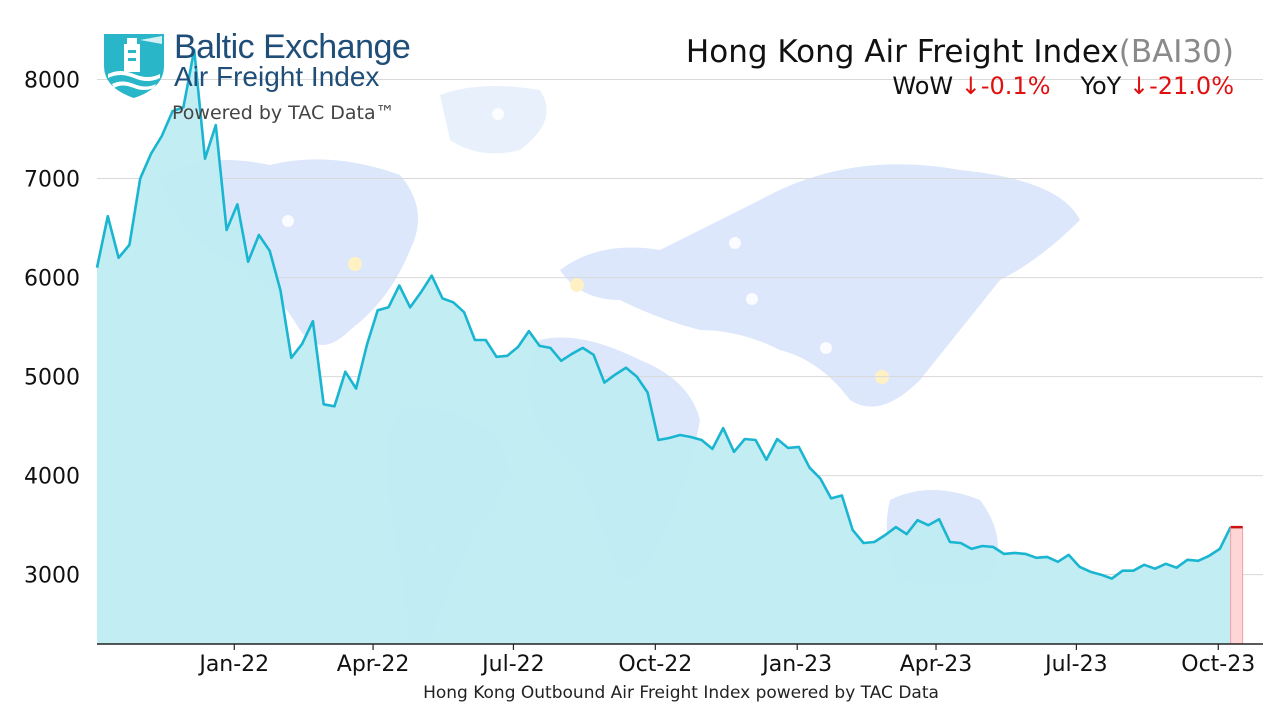  Describe the element at coordinates (134, 66) in the screenshot. I see `lighthouse-shield-icon` at that location.